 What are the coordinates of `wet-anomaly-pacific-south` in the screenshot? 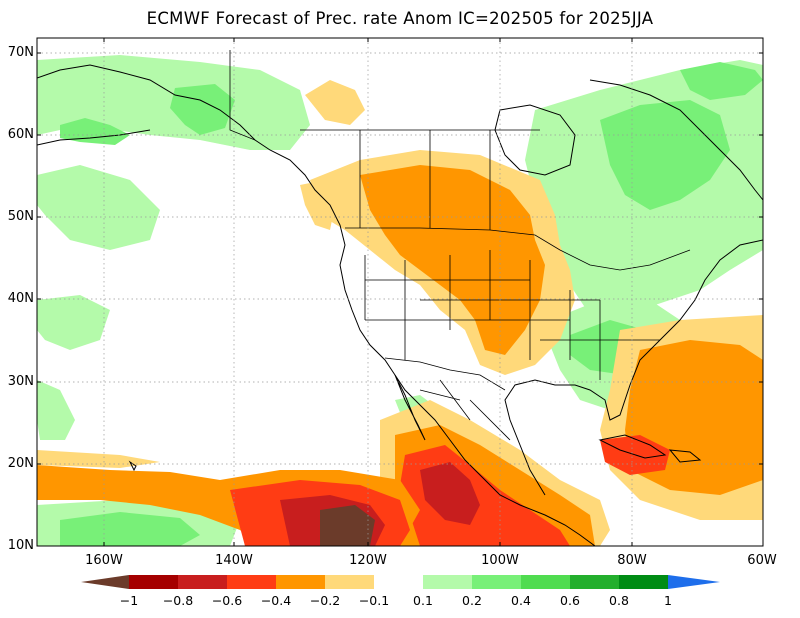 It's located at (56, 410).